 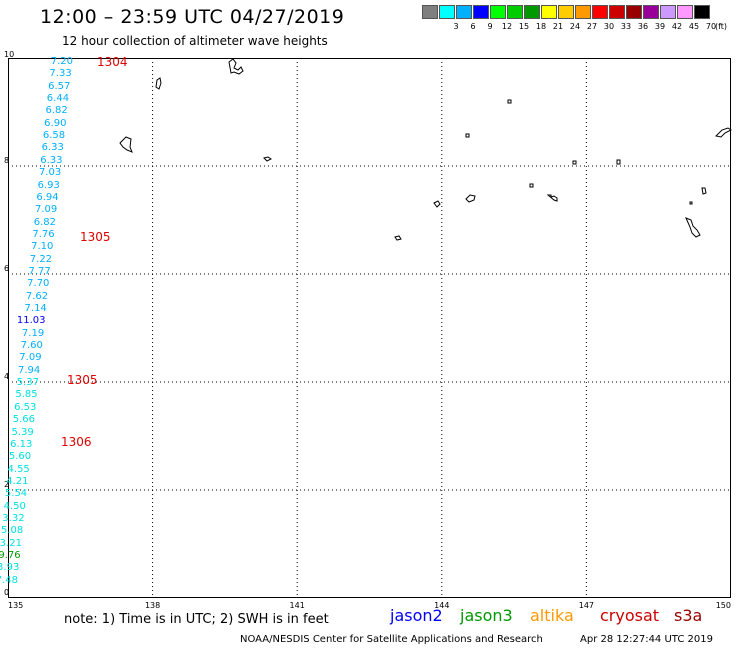 What do you see at coordinates (490, 26) in the screenshot?
I see `legend-label: 9` at bounding box center [490, 26].